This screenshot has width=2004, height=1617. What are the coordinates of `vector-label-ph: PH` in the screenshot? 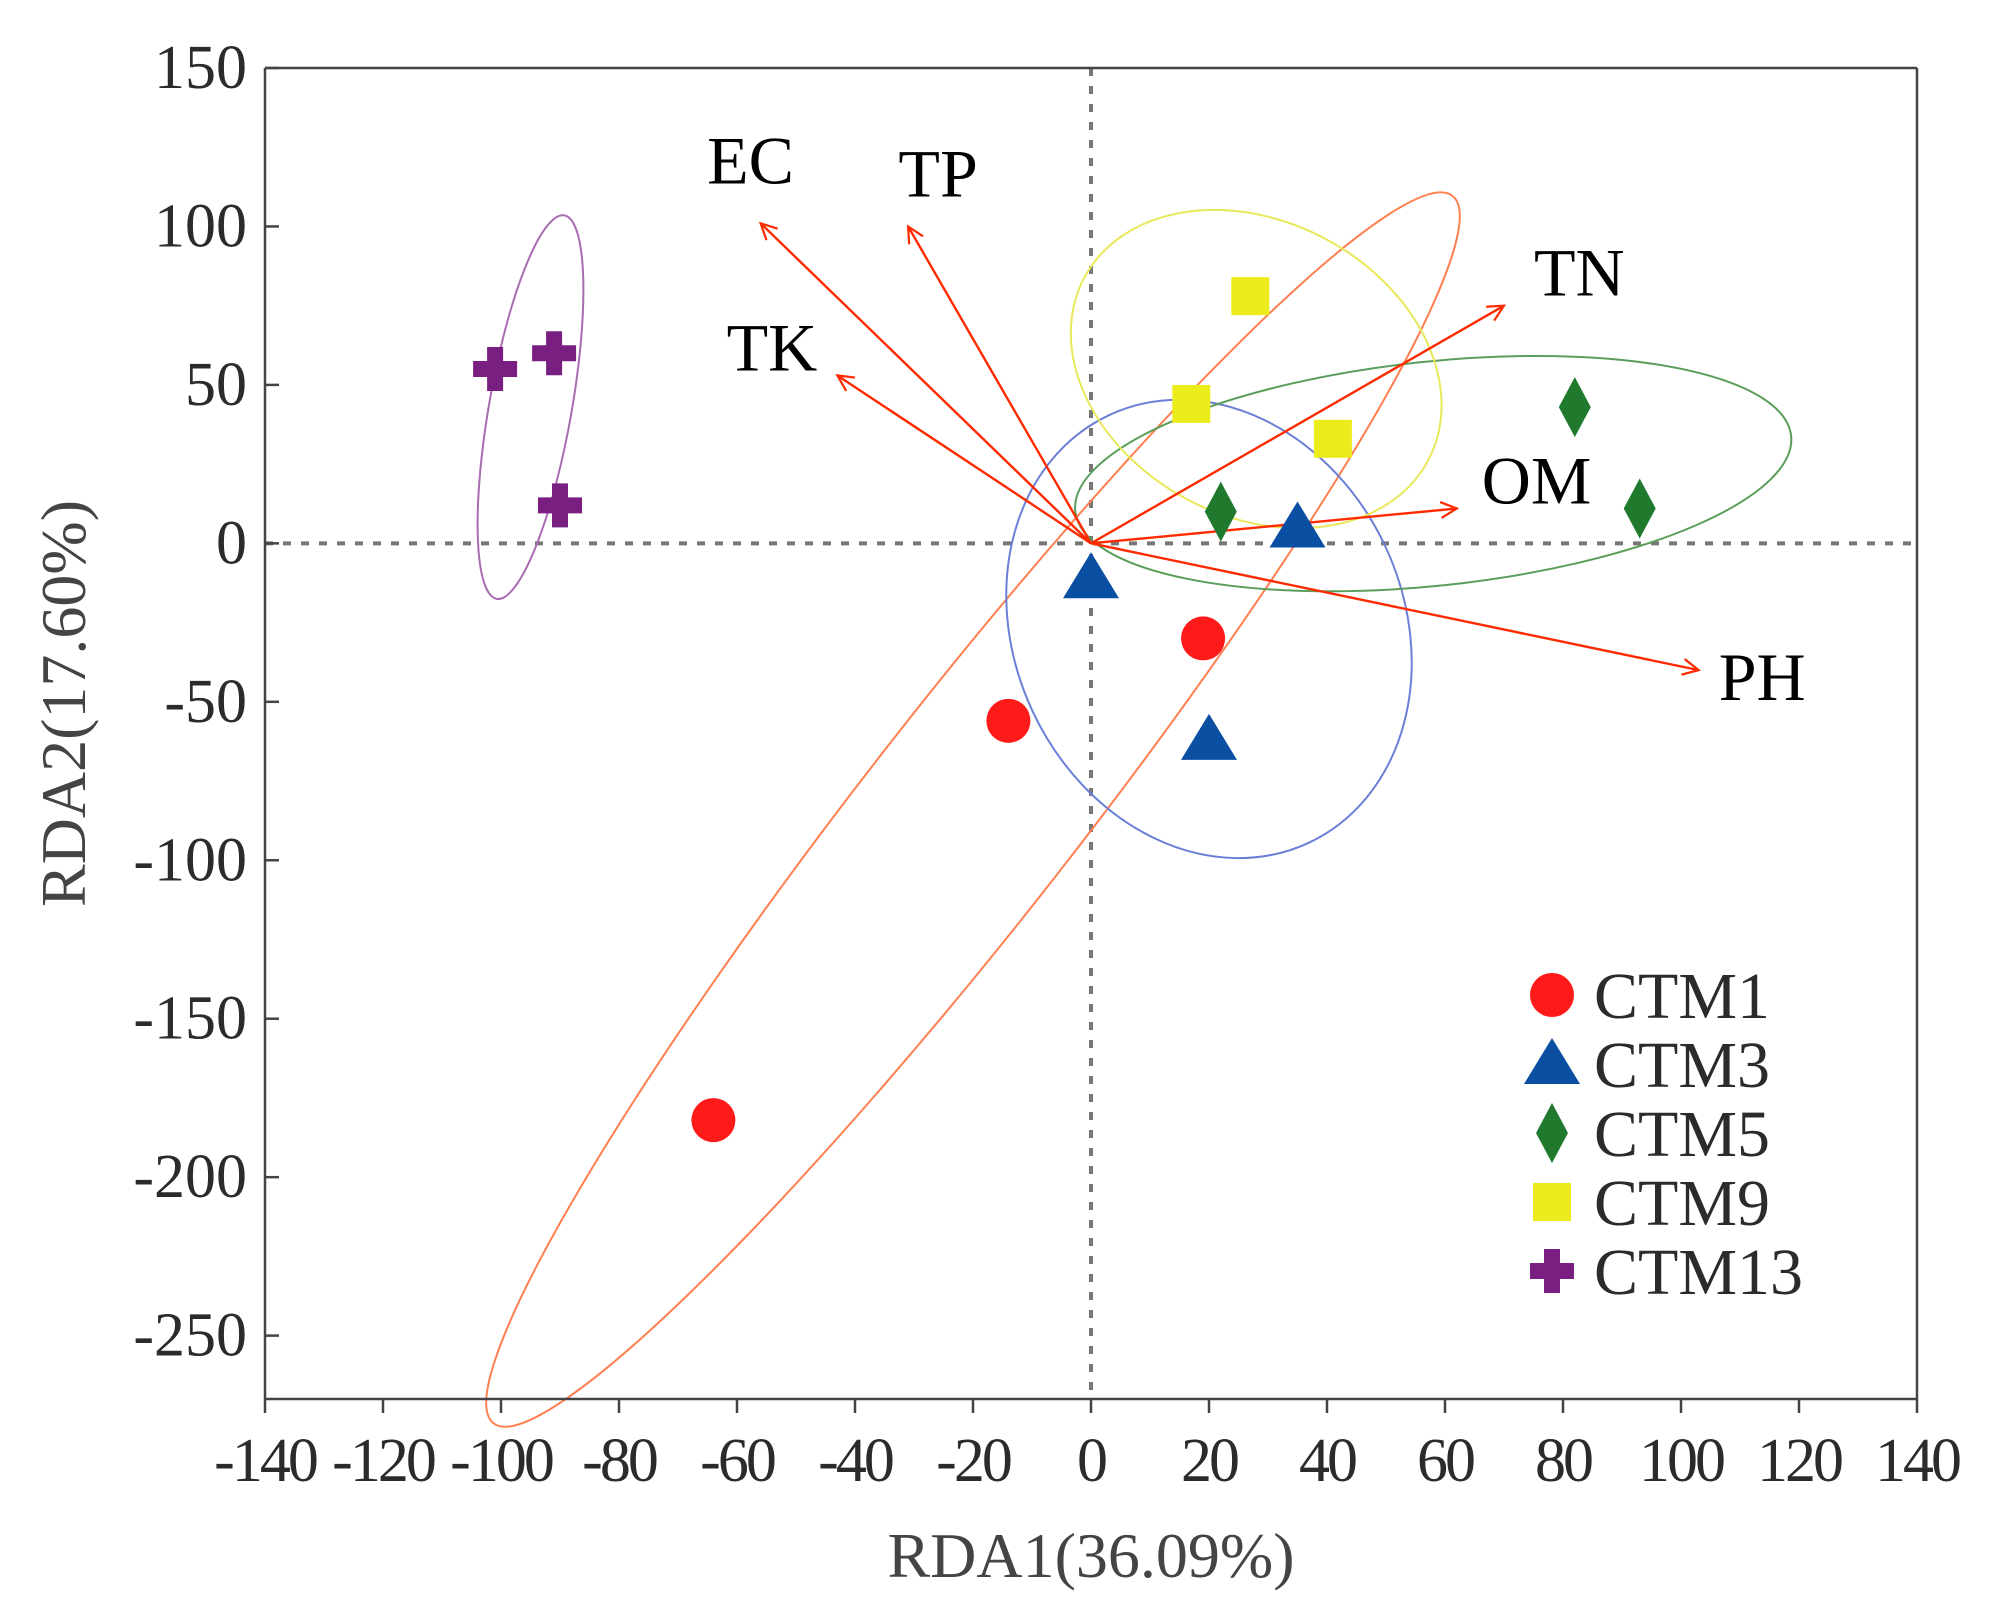 It's located at (1762, 677).